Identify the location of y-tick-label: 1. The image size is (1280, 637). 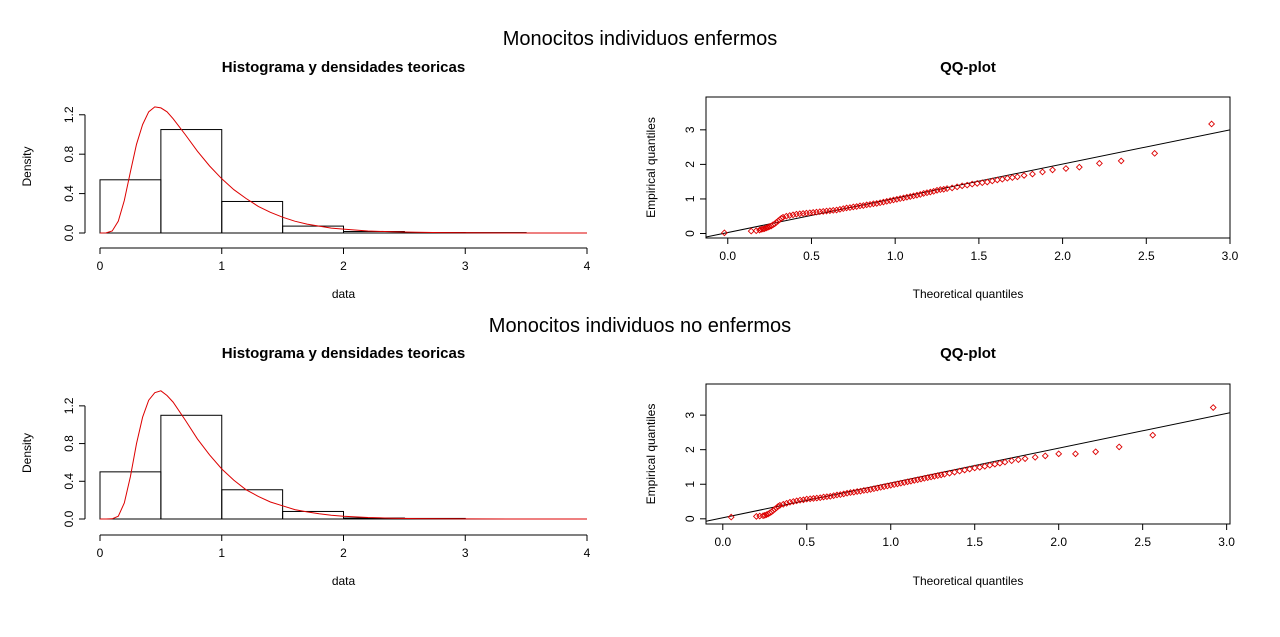
(690, 484).